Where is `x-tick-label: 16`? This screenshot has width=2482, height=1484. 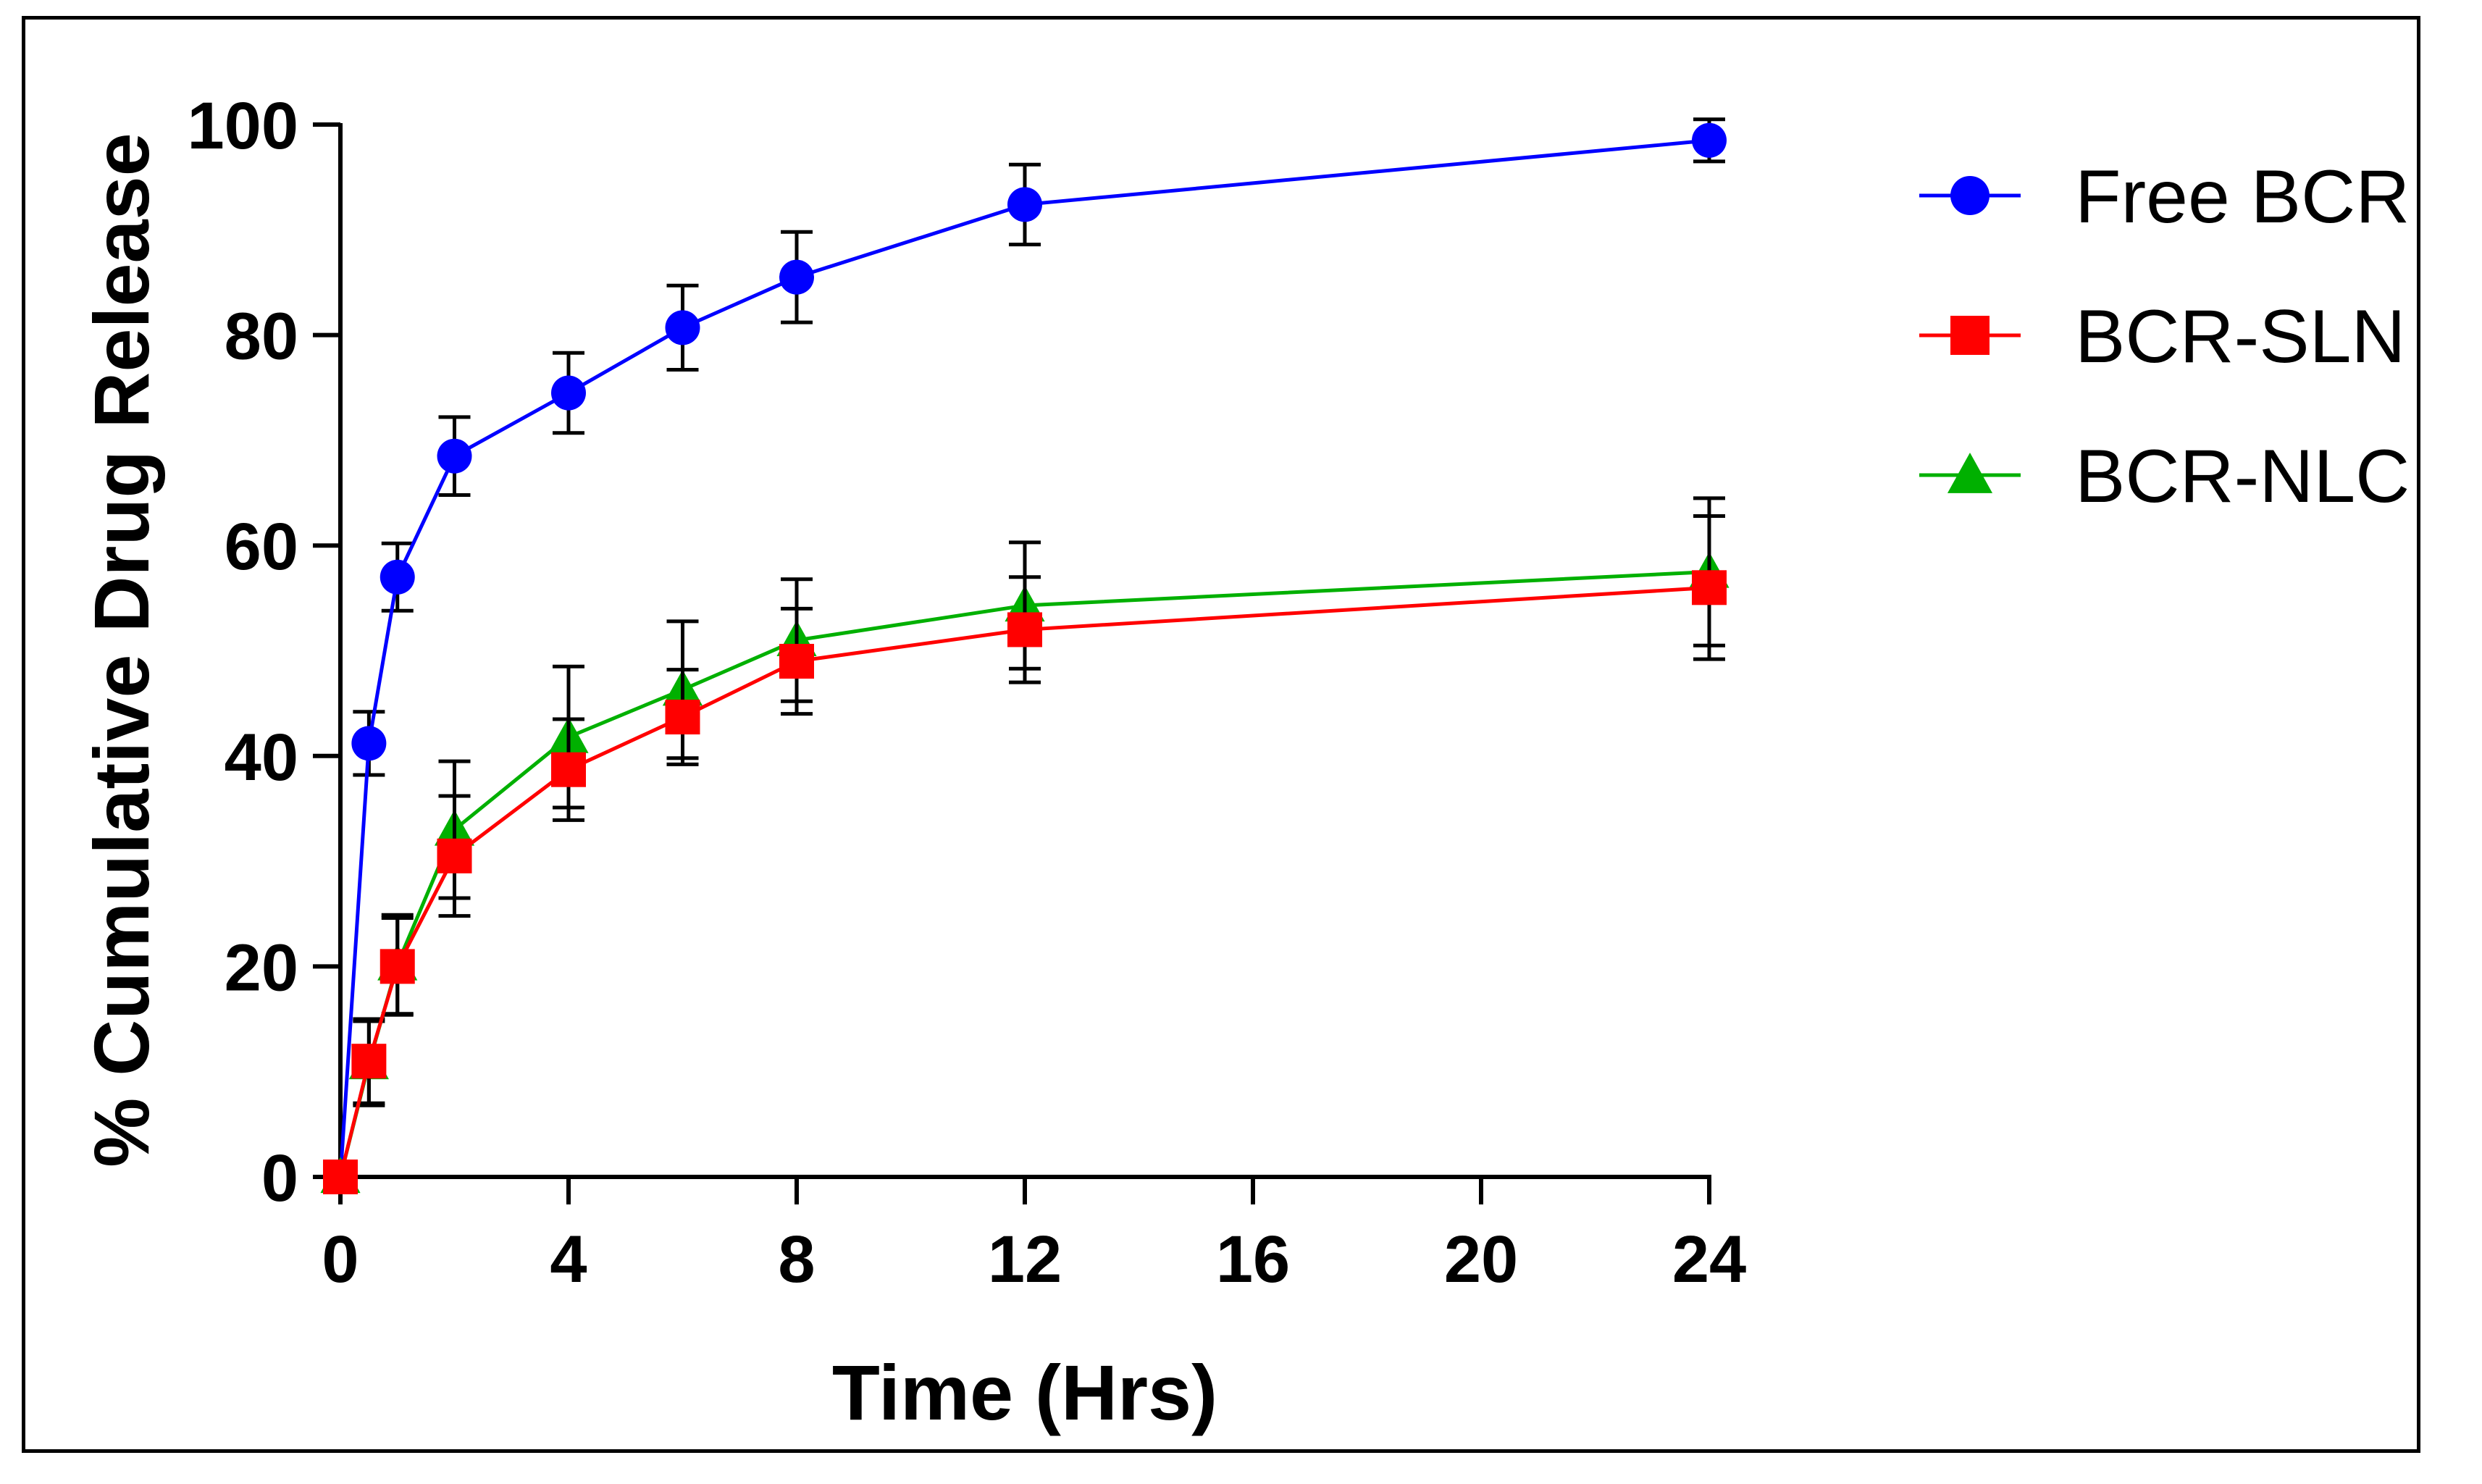 x-tick-label: 16 is located at coordinates (1253, 1259).